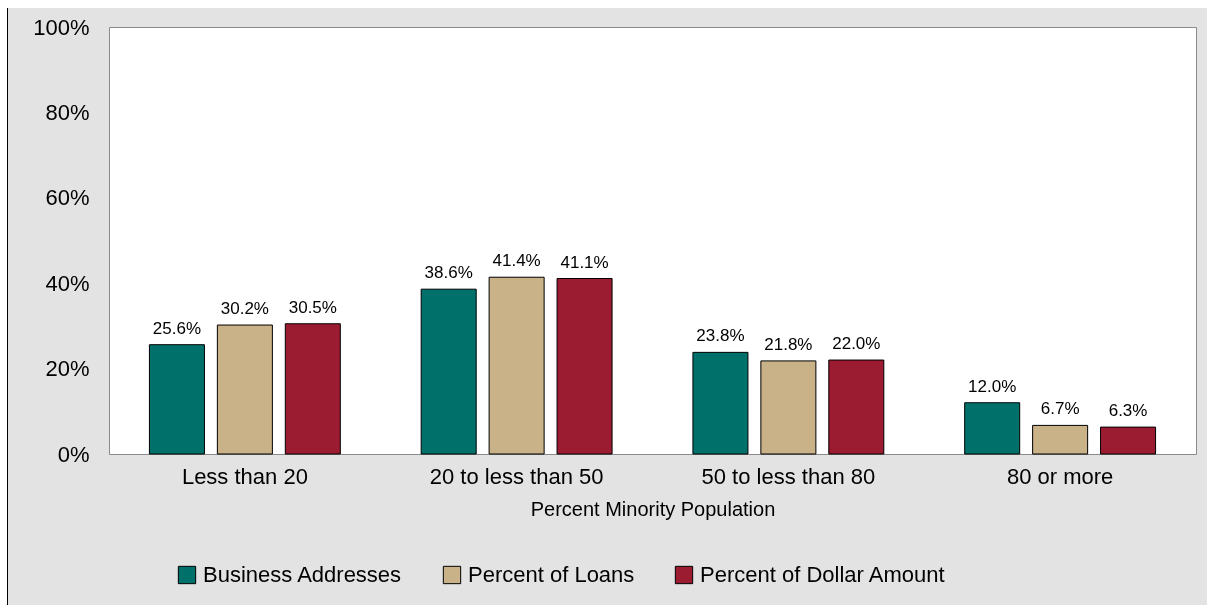  Describe the element at coordinates (856, 344) in the screenshot. I see `data-label: 22.0%` at that location.